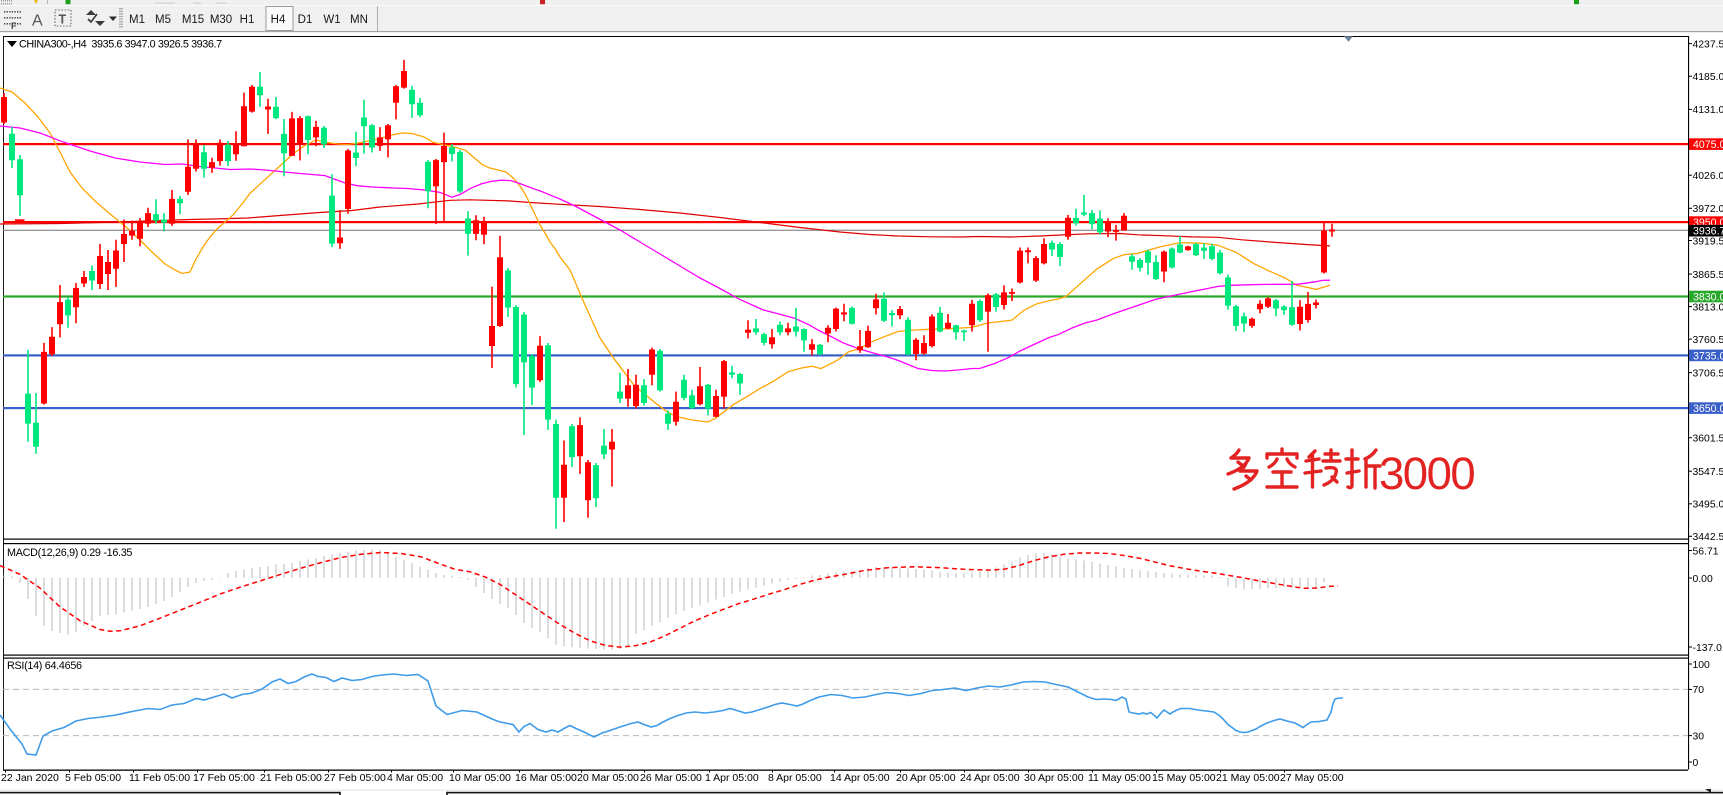 Image resolution: width=1723 pixels, height=795 pixels. Describe the element at coordinates (1708, 648) in the screenshot. I see `svg-text: -137.01` at that location.